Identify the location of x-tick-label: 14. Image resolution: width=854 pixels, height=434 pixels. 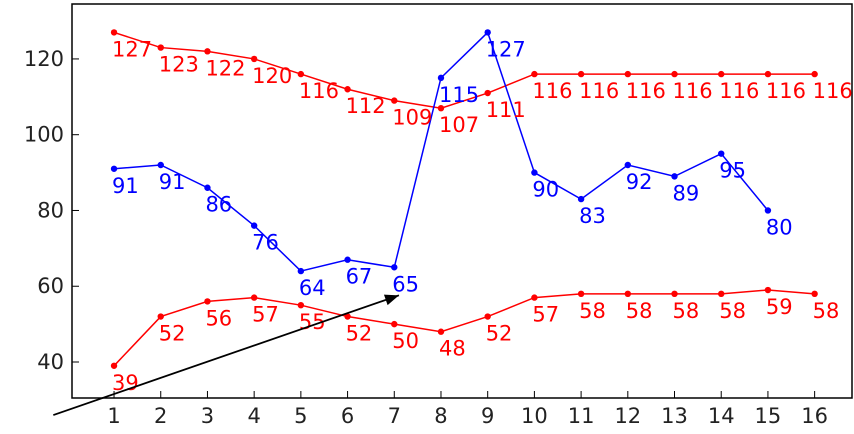
(721, 416).